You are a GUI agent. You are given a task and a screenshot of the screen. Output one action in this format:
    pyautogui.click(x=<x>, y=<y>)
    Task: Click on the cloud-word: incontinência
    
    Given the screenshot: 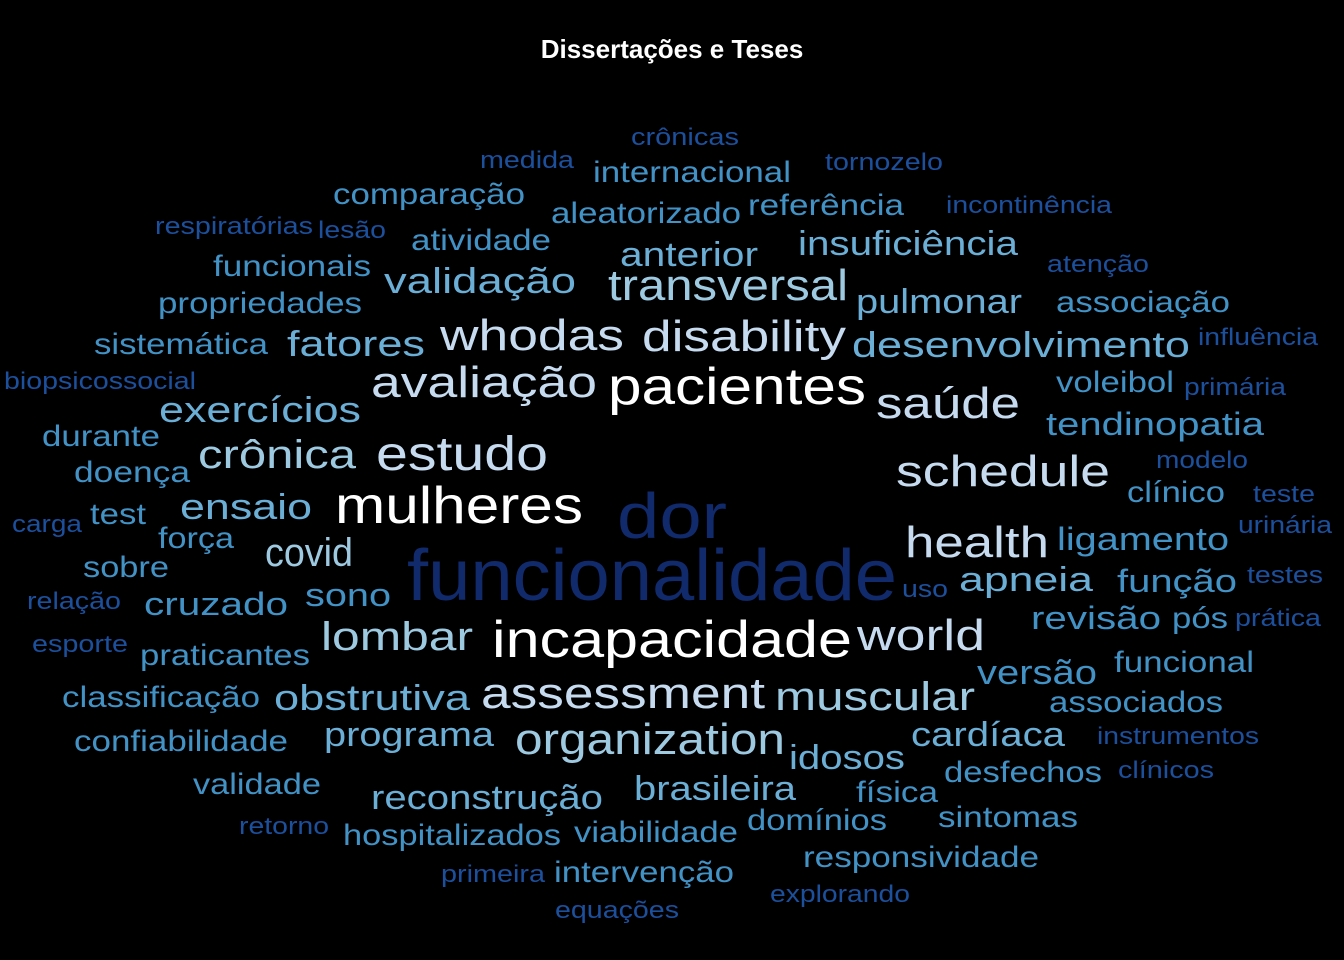 What is the action you would take?
    pyautogui.click(x=1029, y=205)
    